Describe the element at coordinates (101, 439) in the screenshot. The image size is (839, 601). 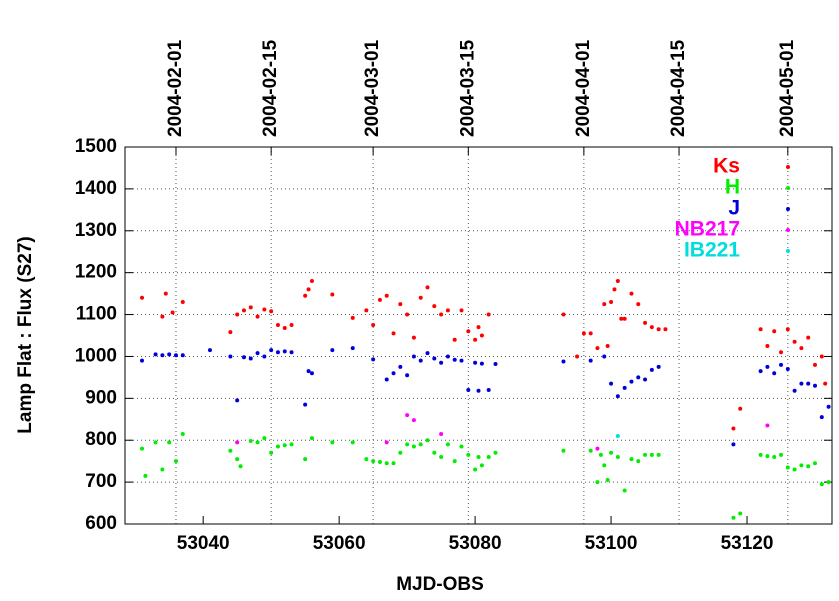
I see `y-tick-label: 800` at that location.